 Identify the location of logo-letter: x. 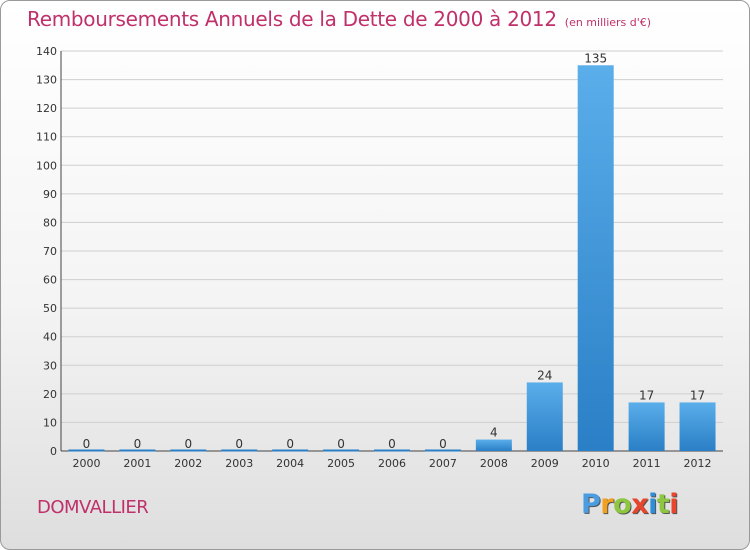
(640, 504).